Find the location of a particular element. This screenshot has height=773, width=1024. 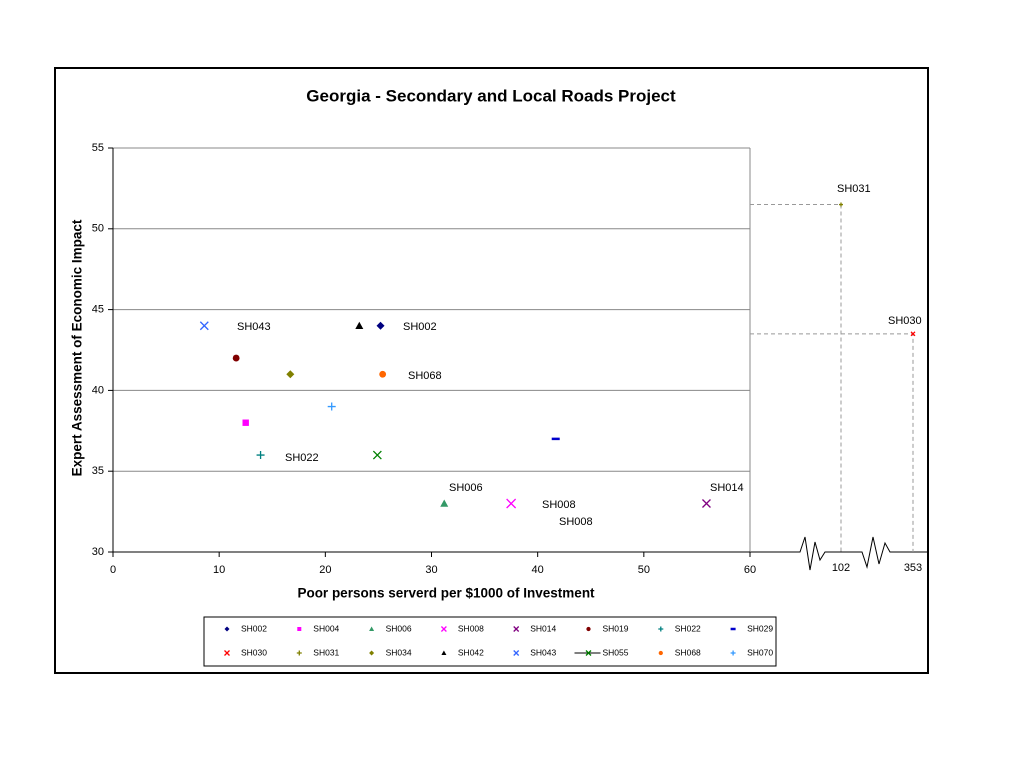

legend-label: SH043 is located at coordinates (543, 652).